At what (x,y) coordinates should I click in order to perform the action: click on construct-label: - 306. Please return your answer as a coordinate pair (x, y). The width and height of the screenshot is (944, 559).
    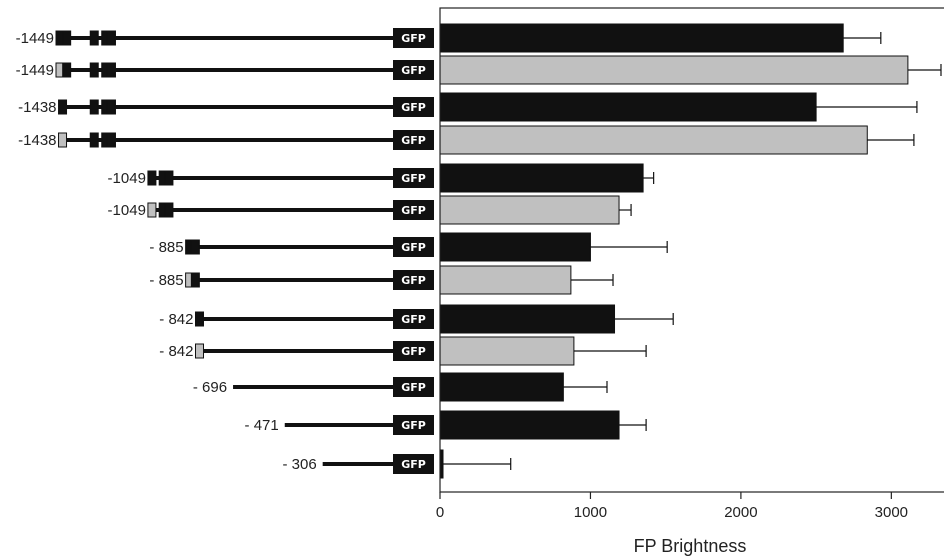
    Looking at the image, I should click on (299, 464).